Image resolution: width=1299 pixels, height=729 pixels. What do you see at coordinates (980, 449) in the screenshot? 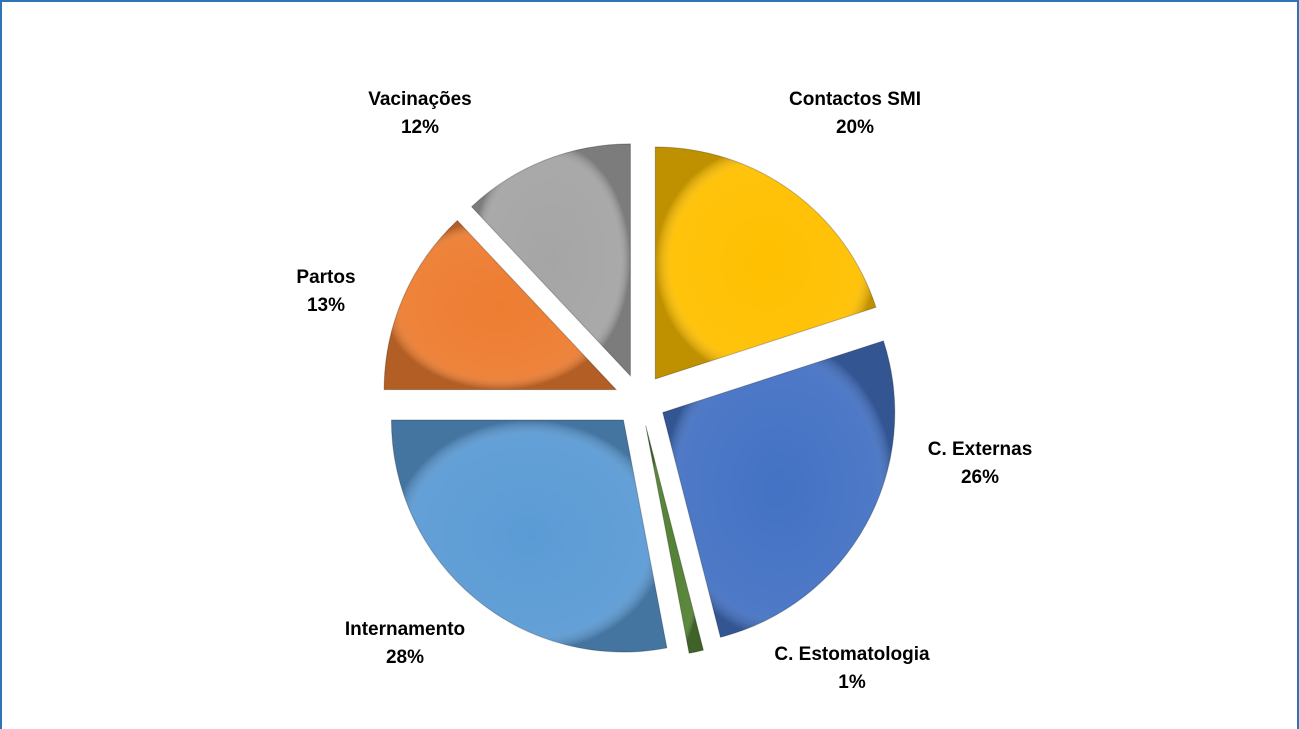
I see `slice-name: C. Externas` at bounding box center [980, 449].